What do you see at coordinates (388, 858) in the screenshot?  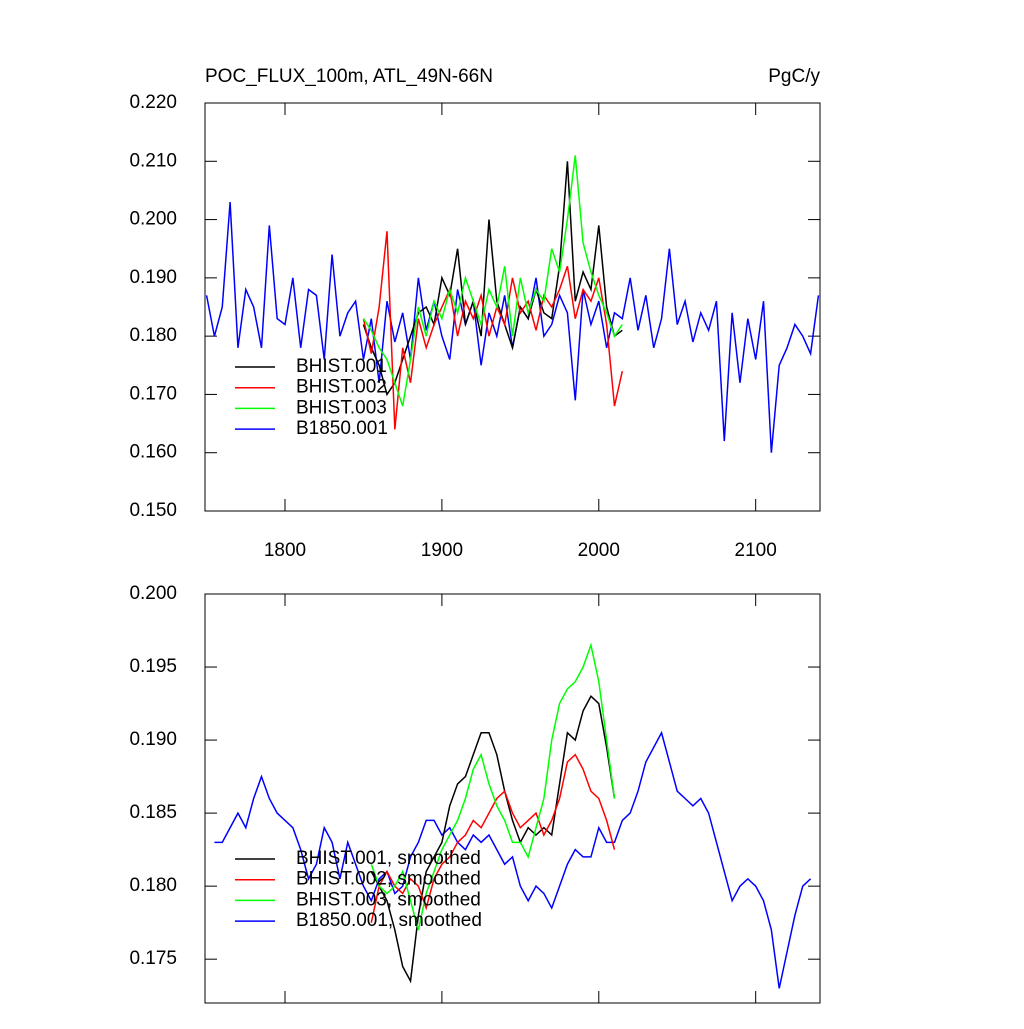 I see `legend-label: BHIST.001, smoothed` at bounding box center [388, 858].